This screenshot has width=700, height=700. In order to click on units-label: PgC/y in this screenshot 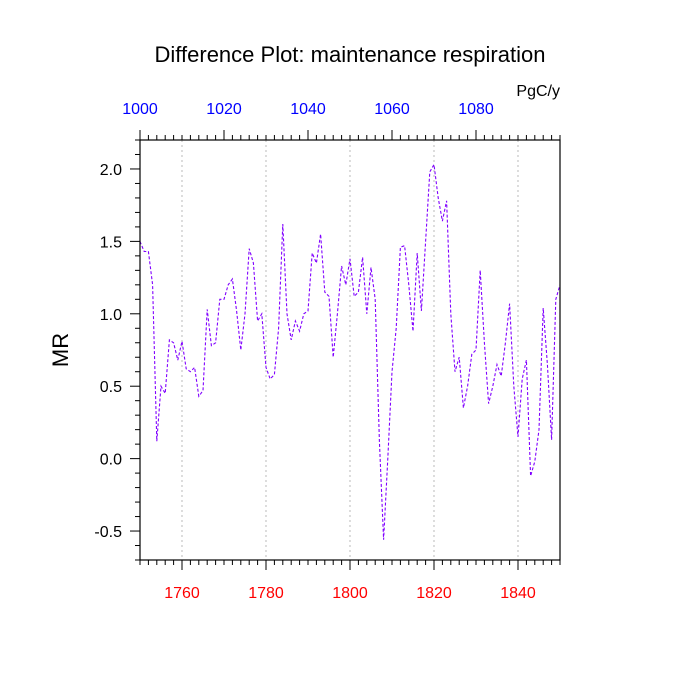, I will do `click(538, 91)`.